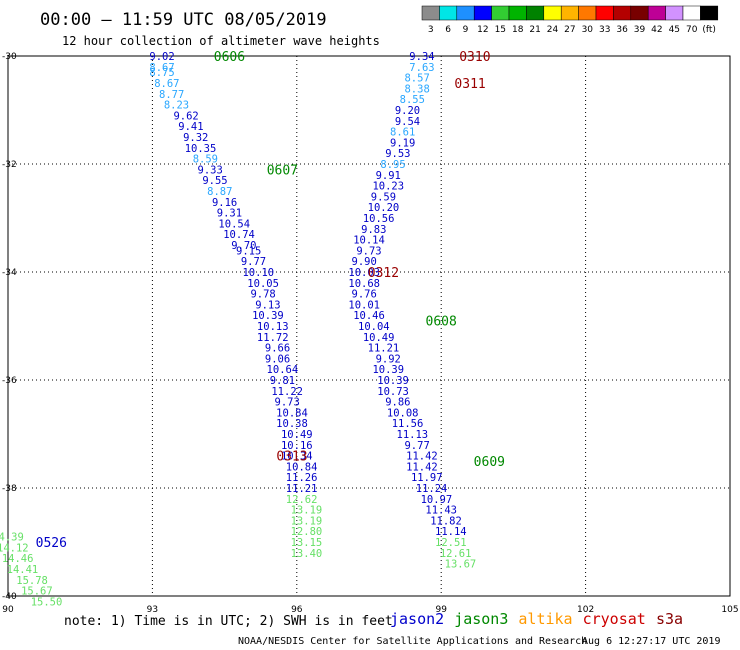  Describe the element at coordinates (364, 262) in the screenshot. I see `wave-height-value: 9.90` at that location.